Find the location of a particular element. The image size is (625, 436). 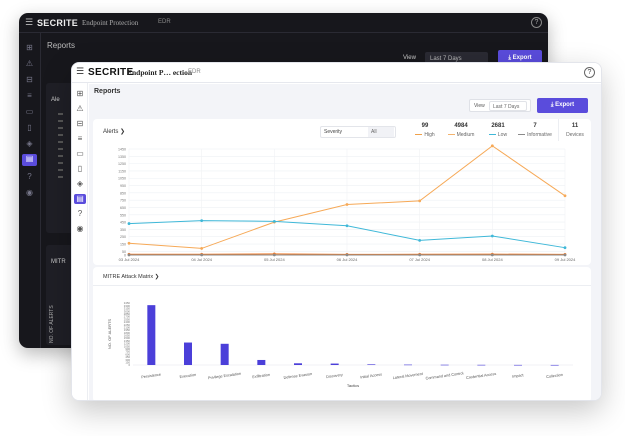

x-tick-label: Privilege Escalation is located at coordinates (224, 376).